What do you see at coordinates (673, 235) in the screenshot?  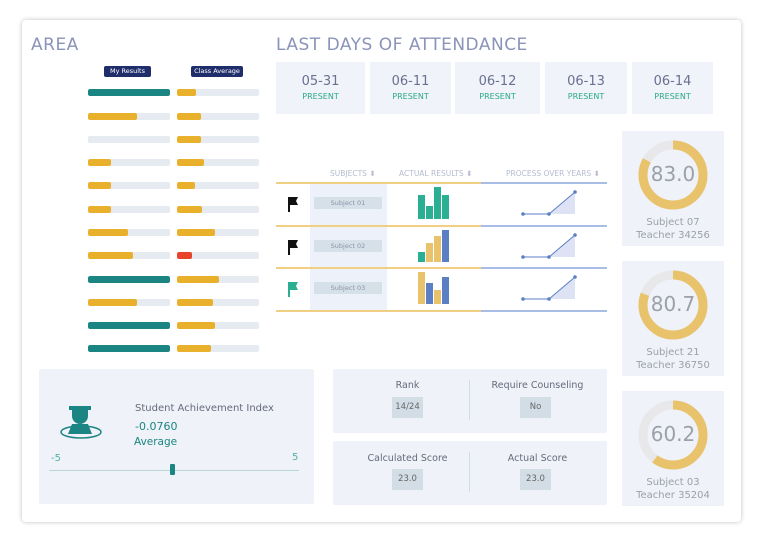 I see `donut-teacher: Teacher 34256` at bounding box center [673, 235].